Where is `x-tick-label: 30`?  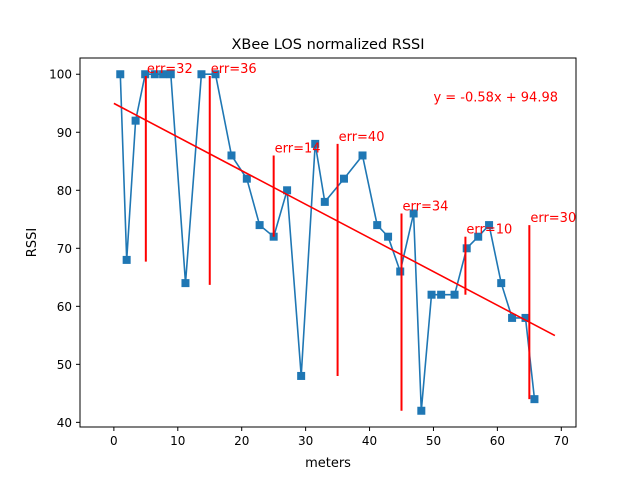
x-tick-label: 30 is located at coordinates (305, 441).